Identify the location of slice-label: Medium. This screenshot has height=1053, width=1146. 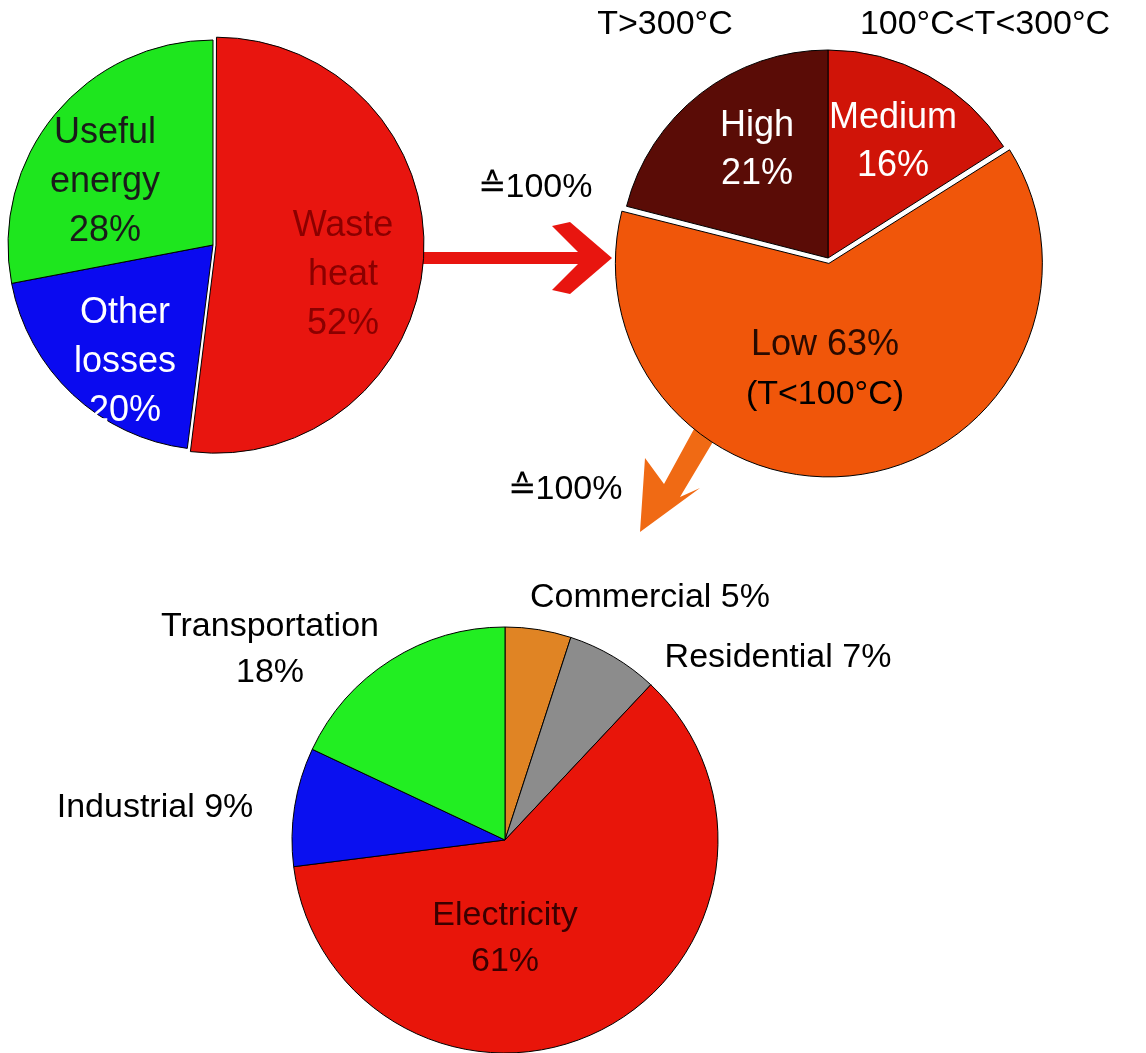
(893, 115).